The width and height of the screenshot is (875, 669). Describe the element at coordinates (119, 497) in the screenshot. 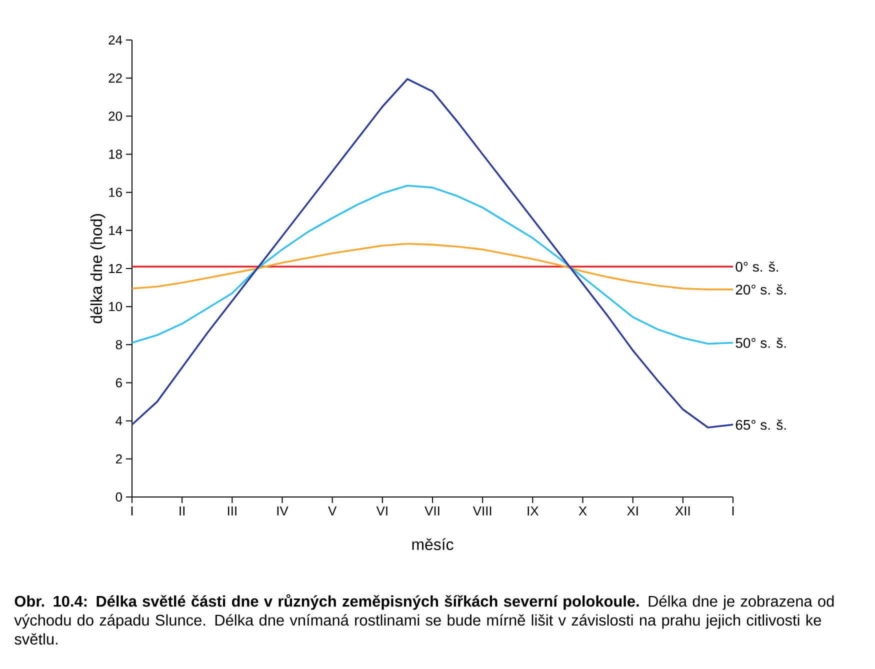

I see `y-tick-label: 0` at that location.